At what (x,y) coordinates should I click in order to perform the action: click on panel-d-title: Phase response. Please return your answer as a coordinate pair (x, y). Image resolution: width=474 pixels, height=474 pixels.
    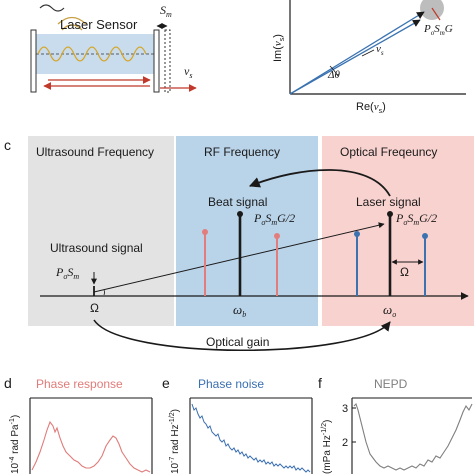
    Looking at the image, I should click on (79, 384).